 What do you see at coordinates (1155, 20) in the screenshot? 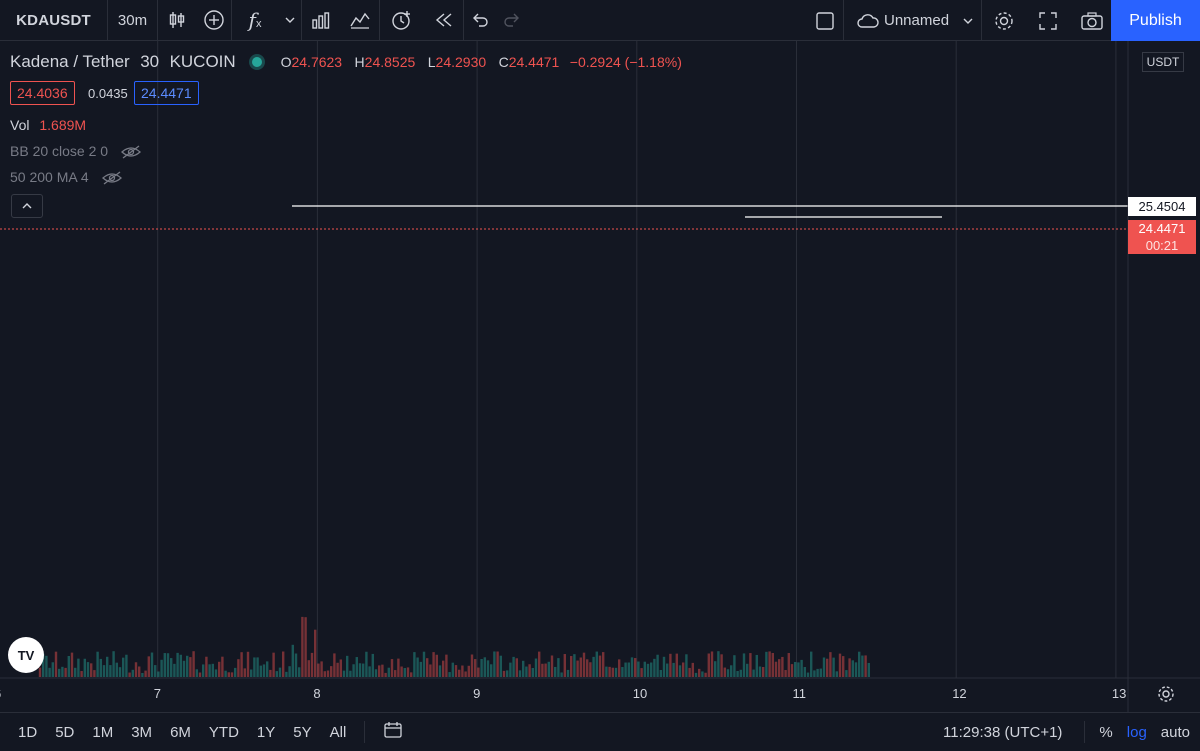
I see `publish-button: Publish` at bounding box center [1155, 20].